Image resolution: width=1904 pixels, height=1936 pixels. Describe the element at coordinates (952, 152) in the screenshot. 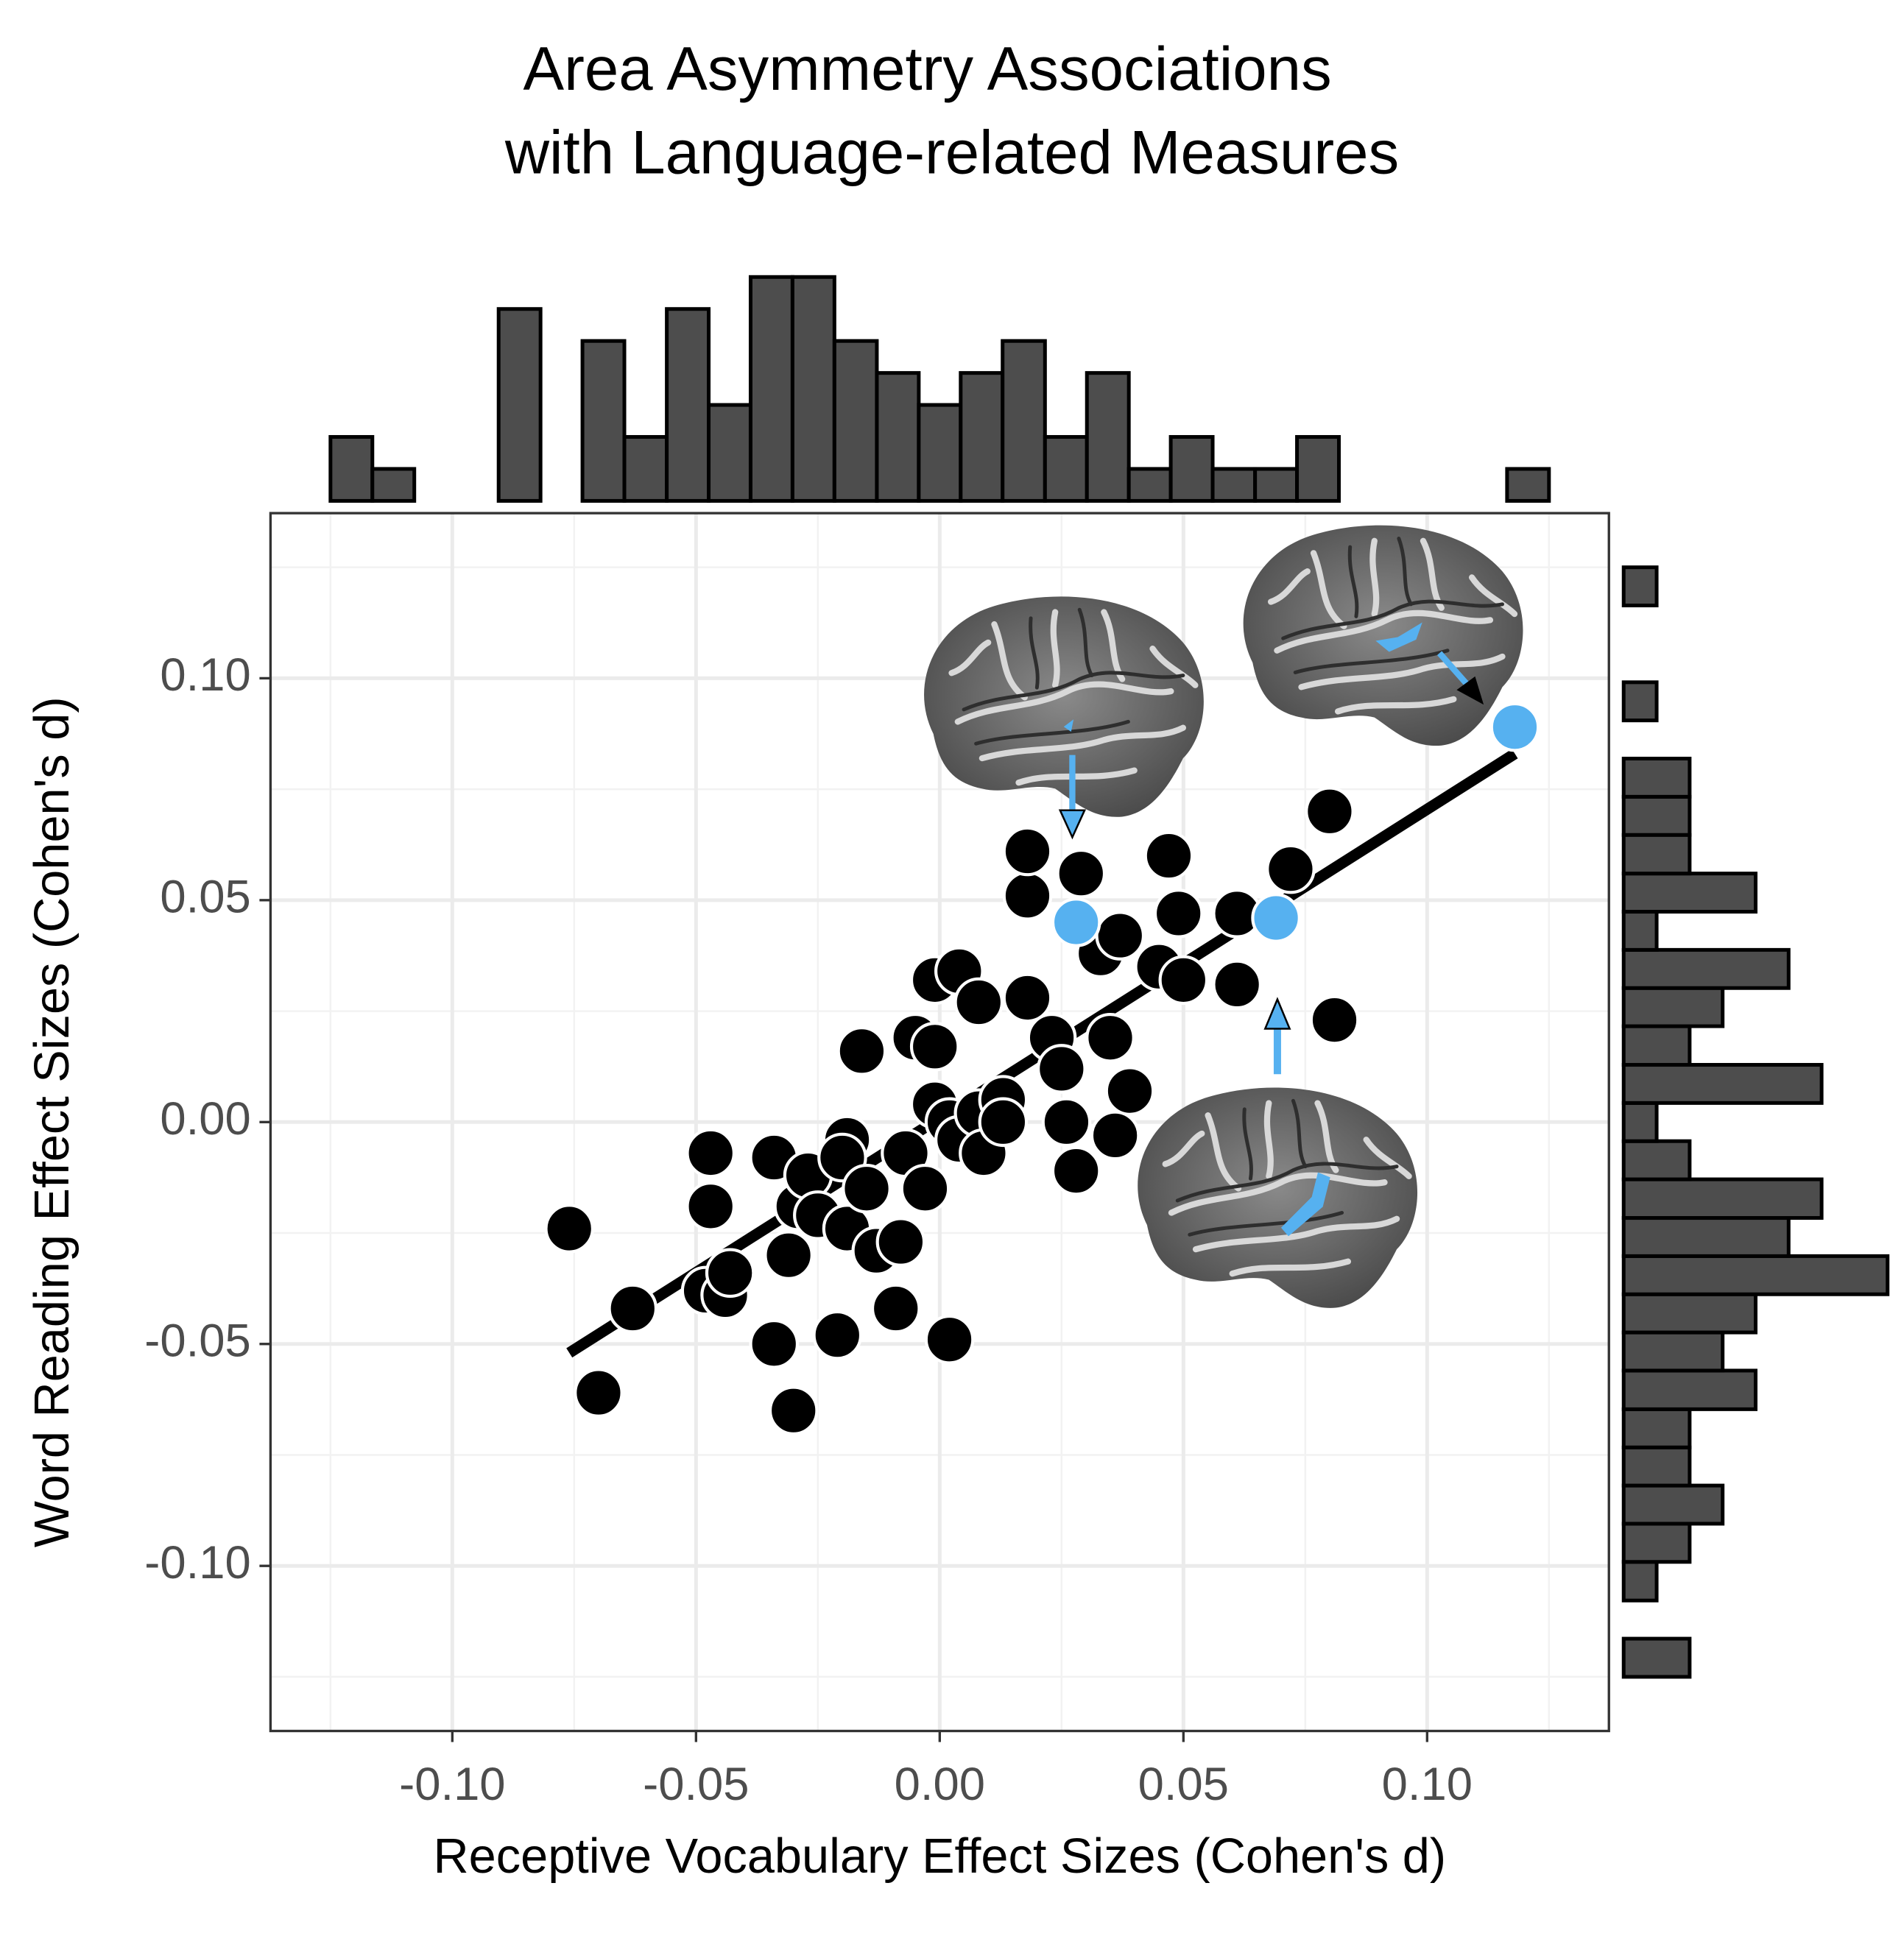

I see `chart-title: with Language-related Measures` at that location.